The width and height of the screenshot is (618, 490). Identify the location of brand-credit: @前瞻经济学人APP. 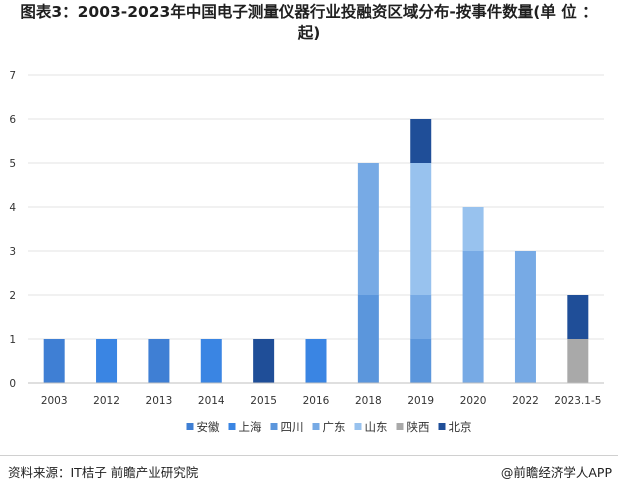
(556, 471).